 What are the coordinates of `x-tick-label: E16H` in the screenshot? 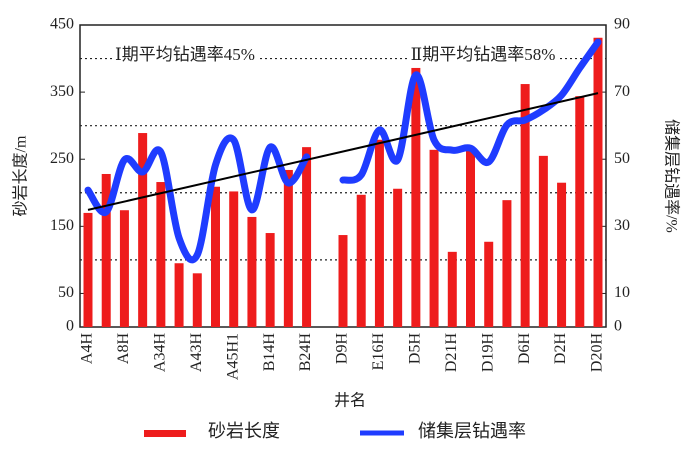 It's located at (378, 352).